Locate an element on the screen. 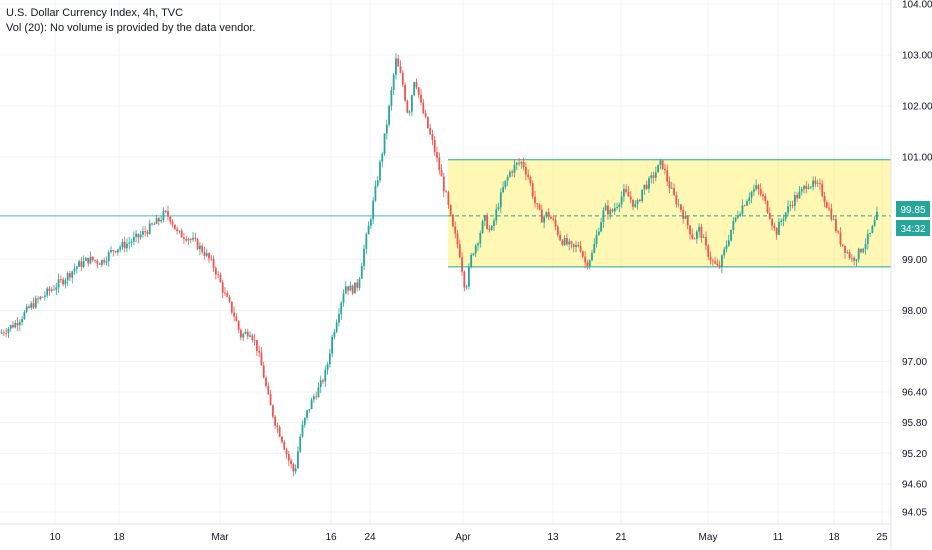  time-axis: 10 18 Mar 16 24 Apr 13 21 May 11 18 25 is located at coordinates (468, 537).